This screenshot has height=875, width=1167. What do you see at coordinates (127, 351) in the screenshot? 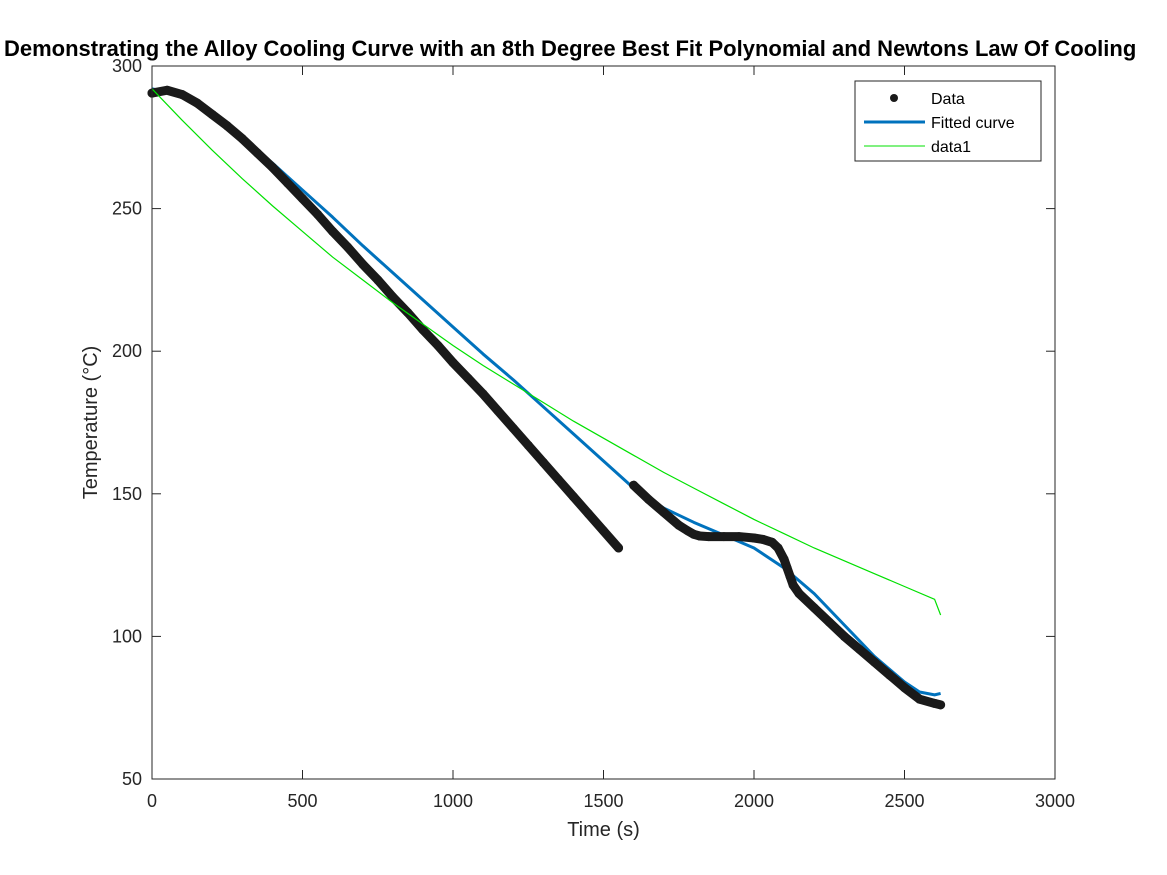
I see `y-tick-label: 200` at bounding box center [127, 351].